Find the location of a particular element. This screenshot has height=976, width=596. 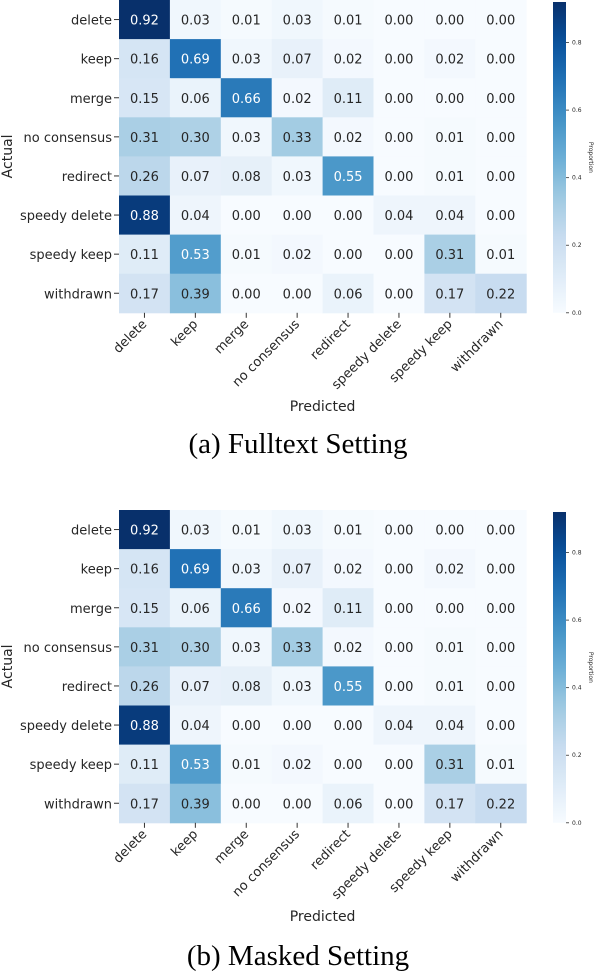

cell-value-label: 0.88 is located at coordinates (144, 216).